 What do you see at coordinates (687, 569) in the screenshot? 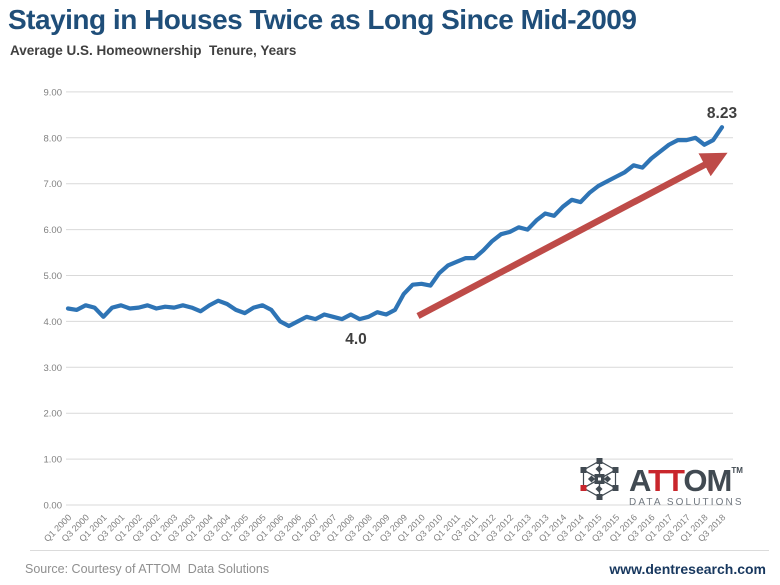
I see `website-link: www.dentresearch.com` at bounding box center [687, 569].